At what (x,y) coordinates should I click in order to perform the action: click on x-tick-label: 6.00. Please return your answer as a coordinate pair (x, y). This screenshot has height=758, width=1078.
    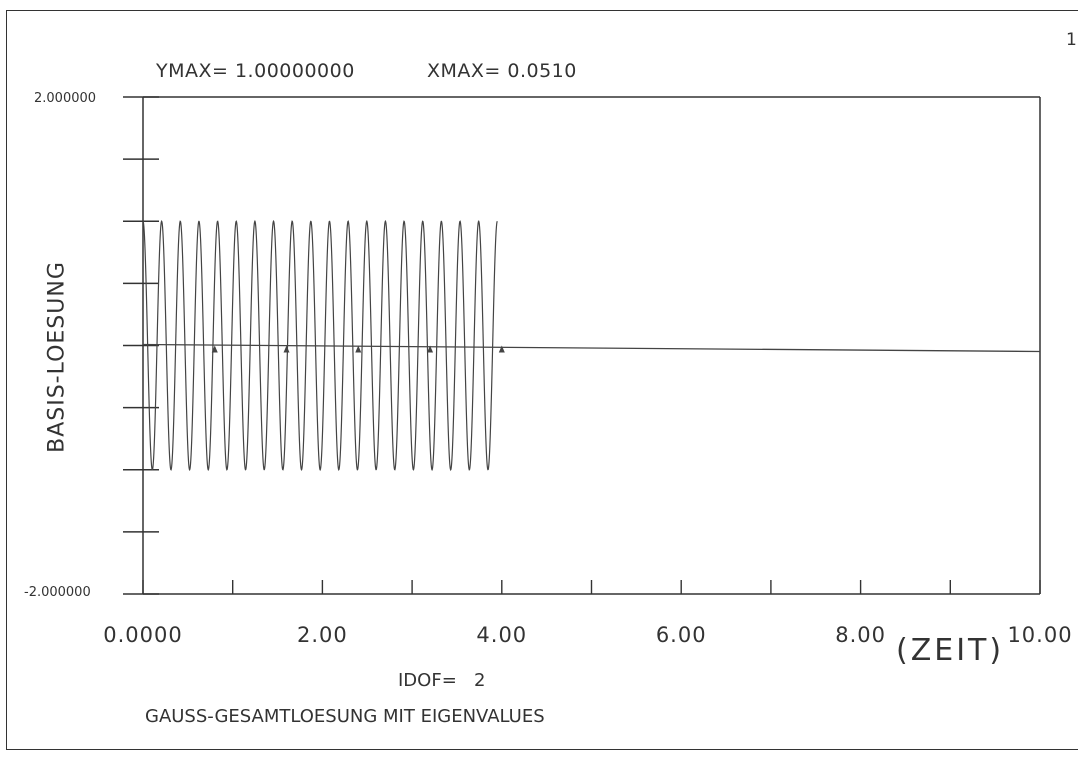
    Looking at the image, I should click on (681, 635).